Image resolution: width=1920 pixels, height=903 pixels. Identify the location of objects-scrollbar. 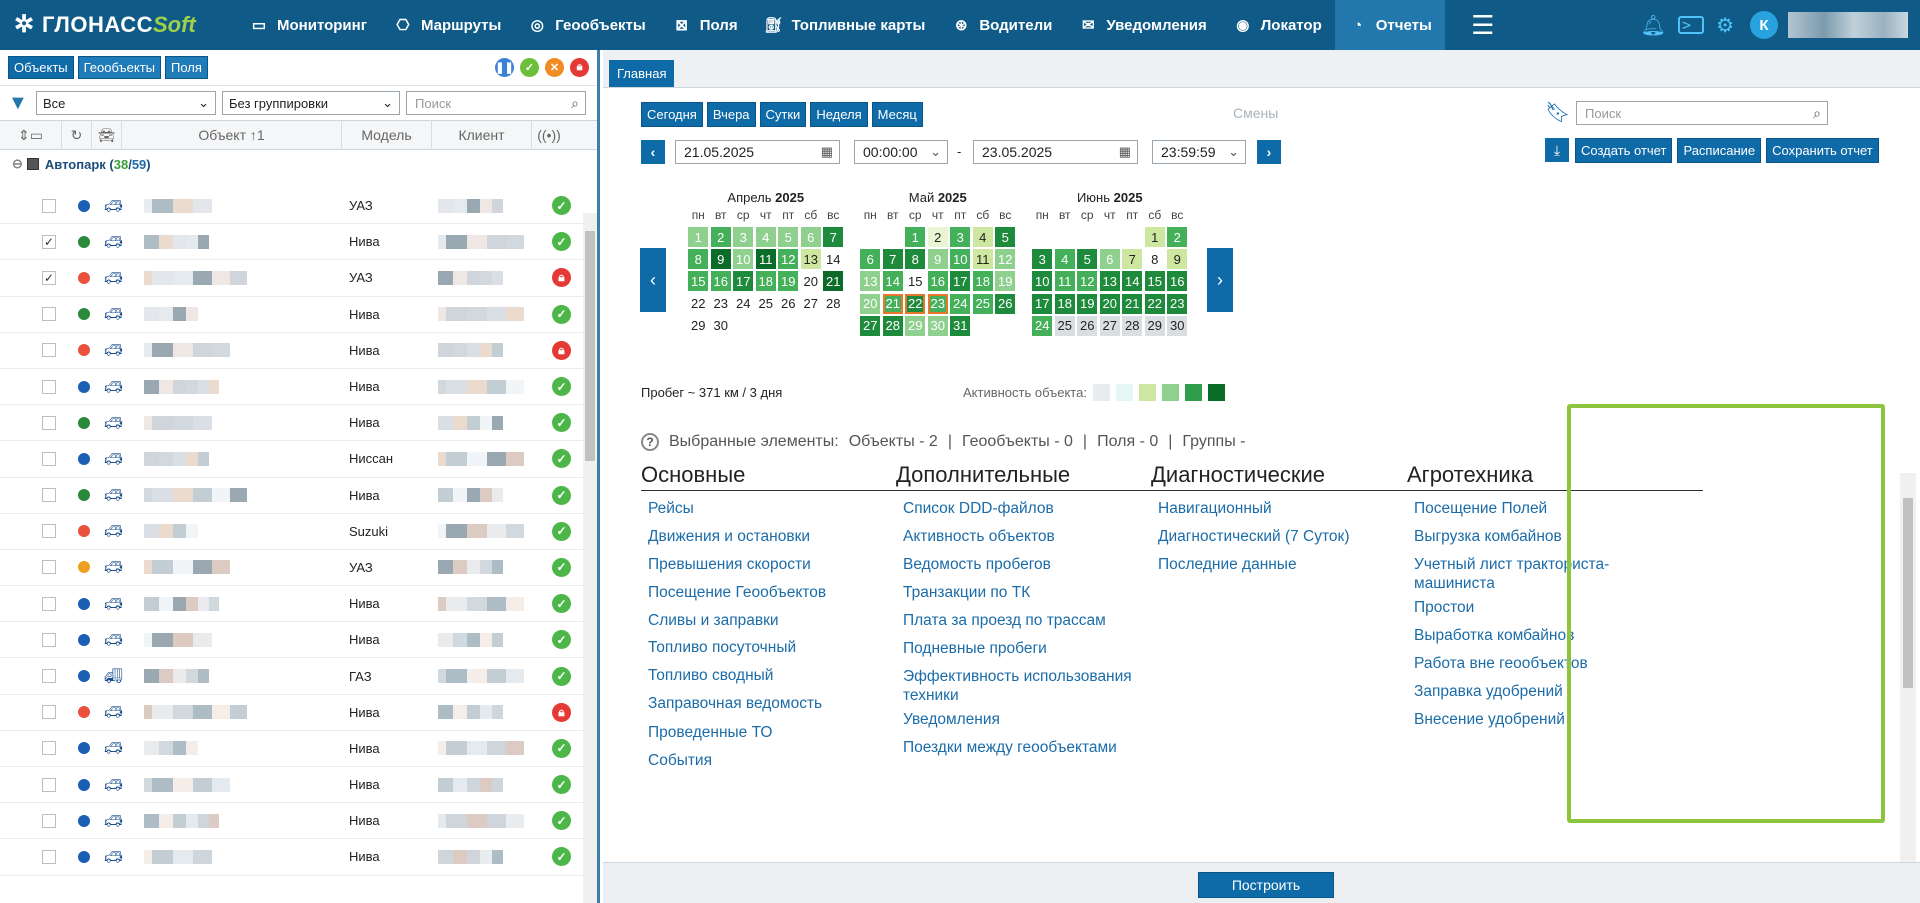
(590, 558).